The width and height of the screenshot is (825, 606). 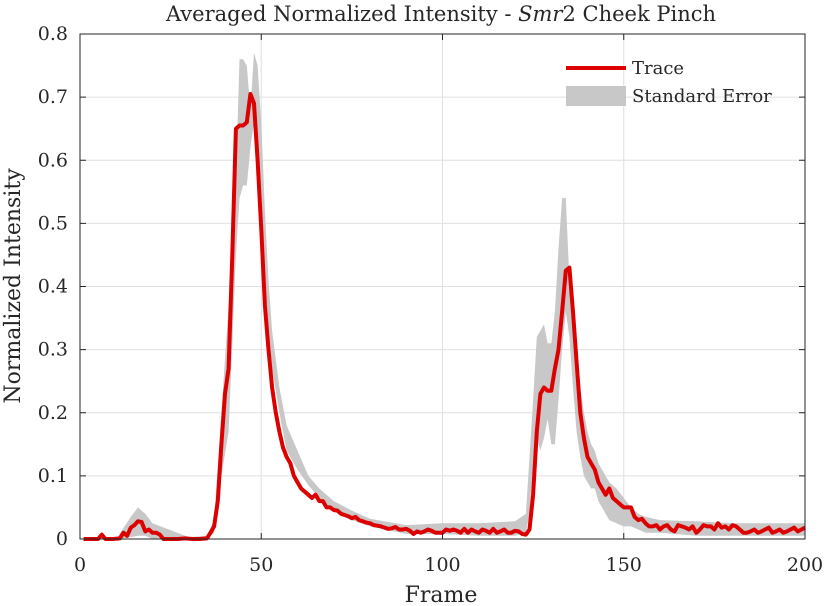 I want to click on y-tick-label: 0.8, so click(x=53, y=34).